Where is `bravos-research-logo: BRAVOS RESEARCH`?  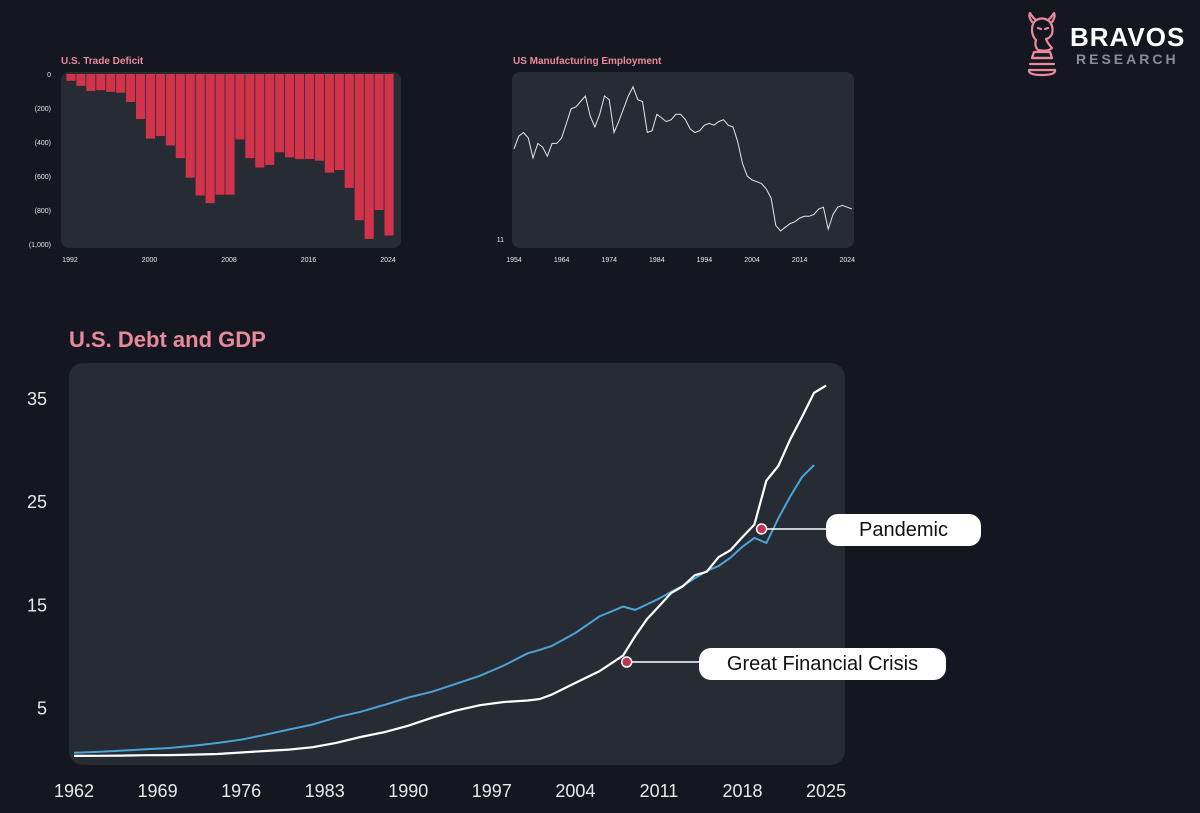 bravos-research-logo: BRAVOS RESEARCH is located at coordinates (1106, 47).